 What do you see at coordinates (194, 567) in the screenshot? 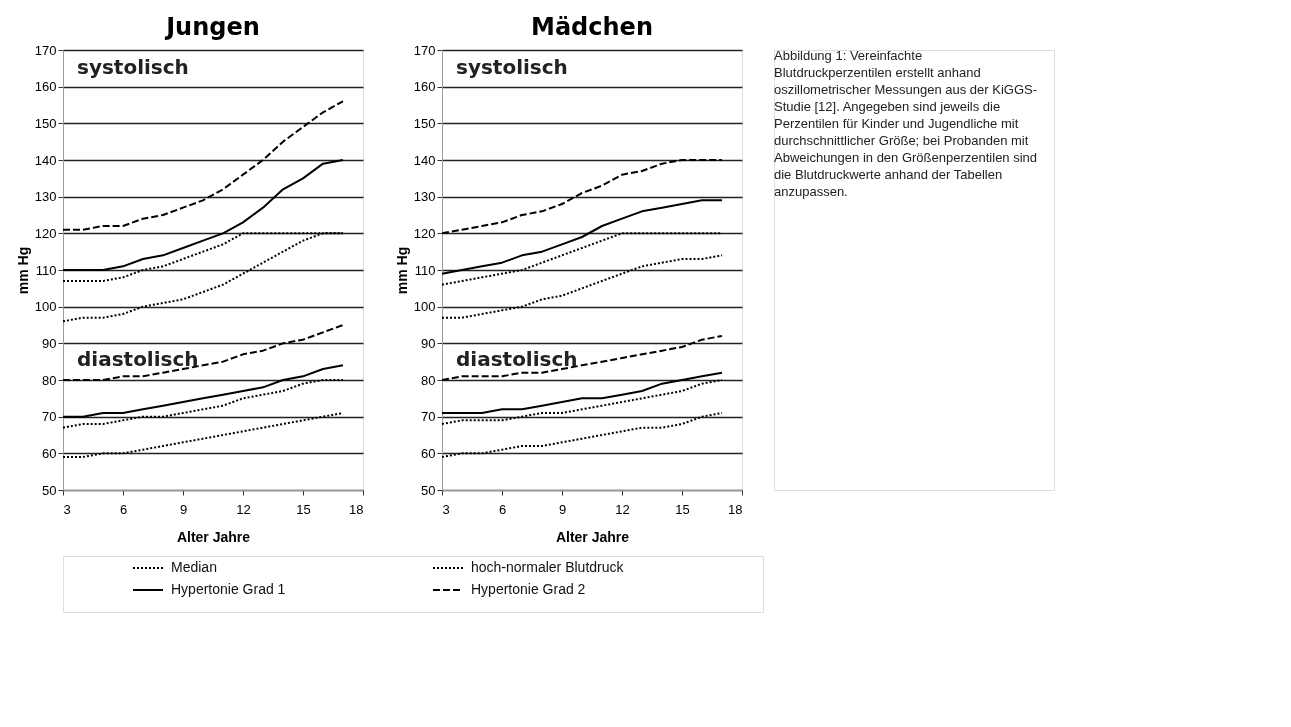
I see `legend-label: Median` at bounding box center [194, 567].